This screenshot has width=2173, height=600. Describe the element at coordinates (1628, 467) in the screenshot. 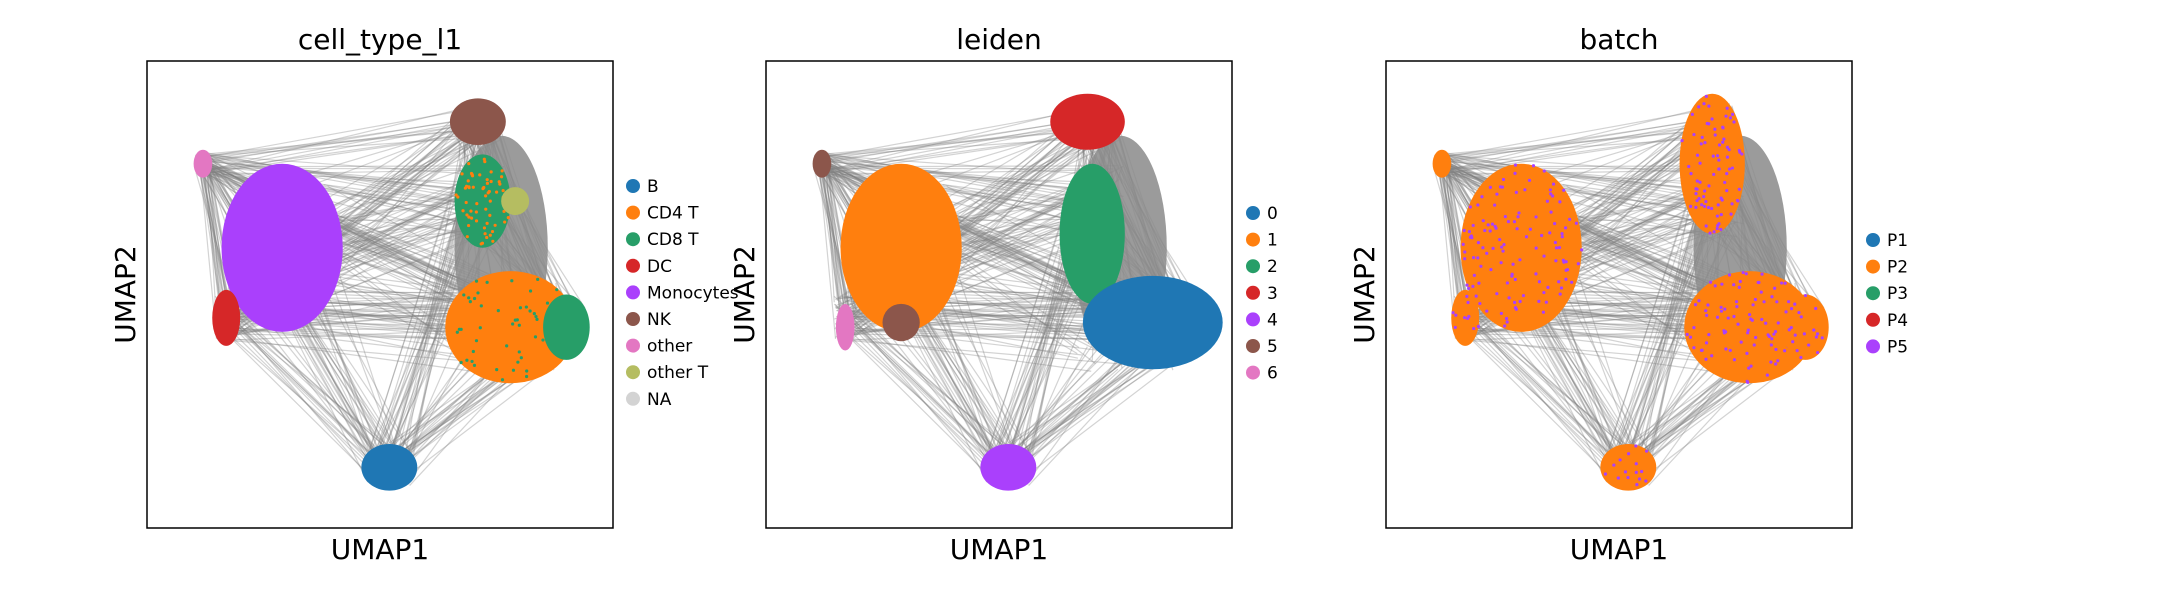

I see `batch-b` at that location.